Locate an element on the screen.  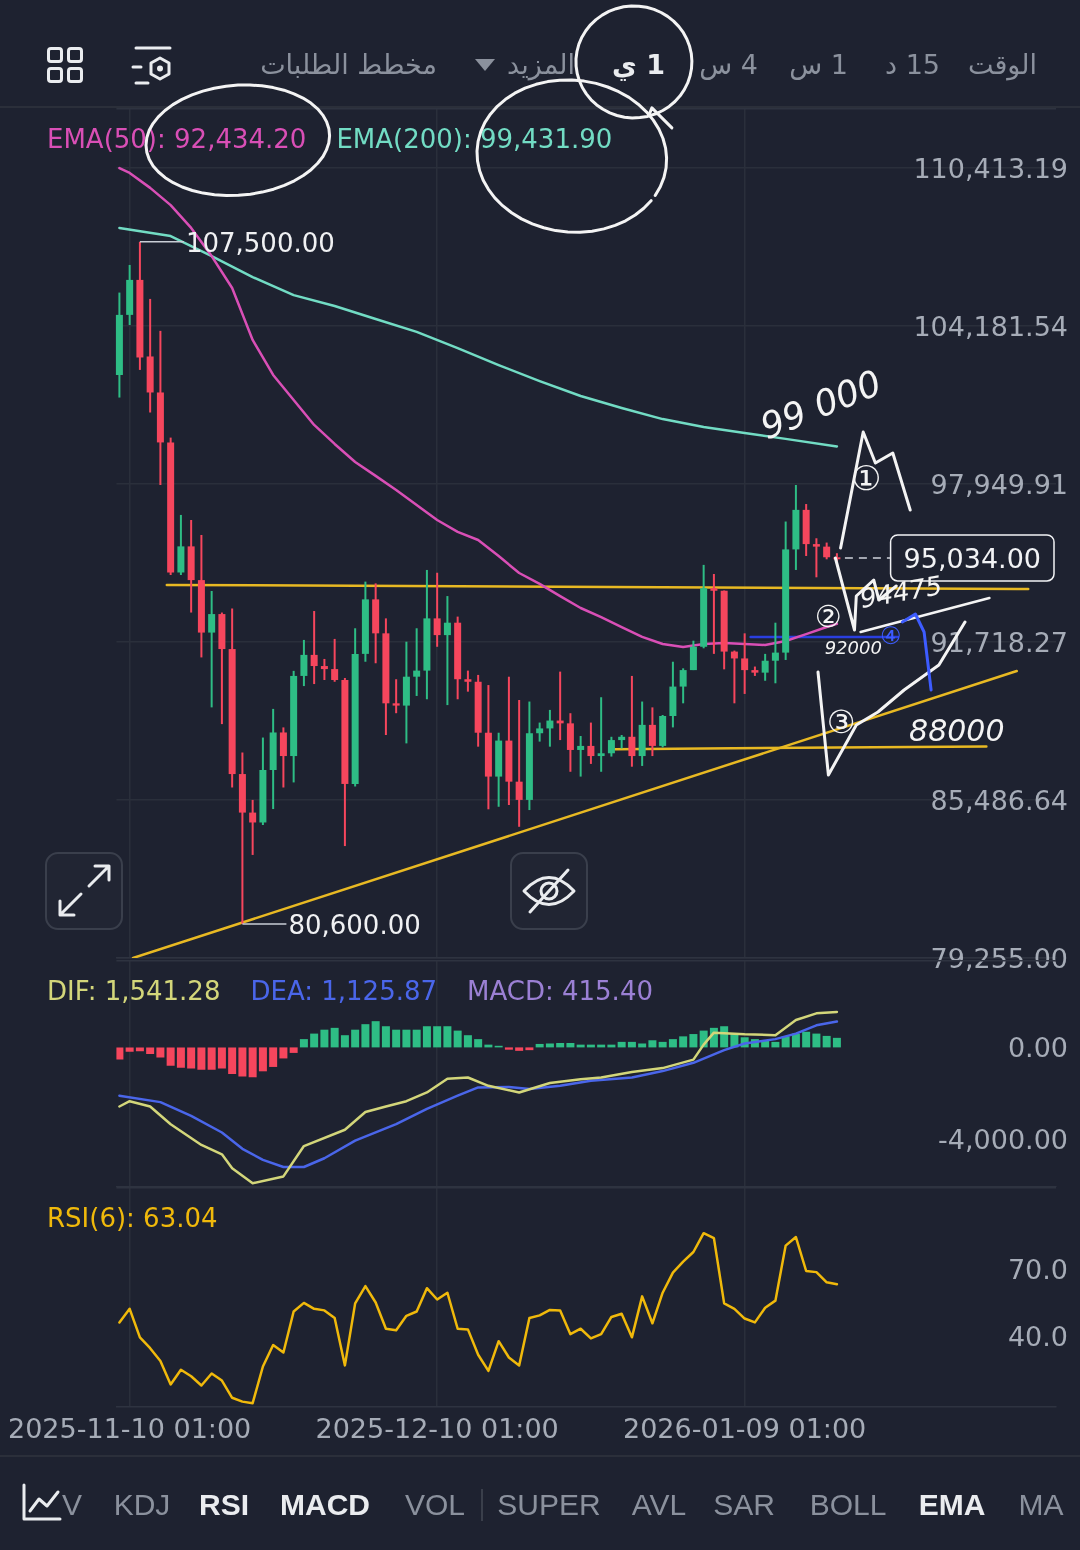
y-tick-label: 0.00 is located at coordinates (1037, 1048).